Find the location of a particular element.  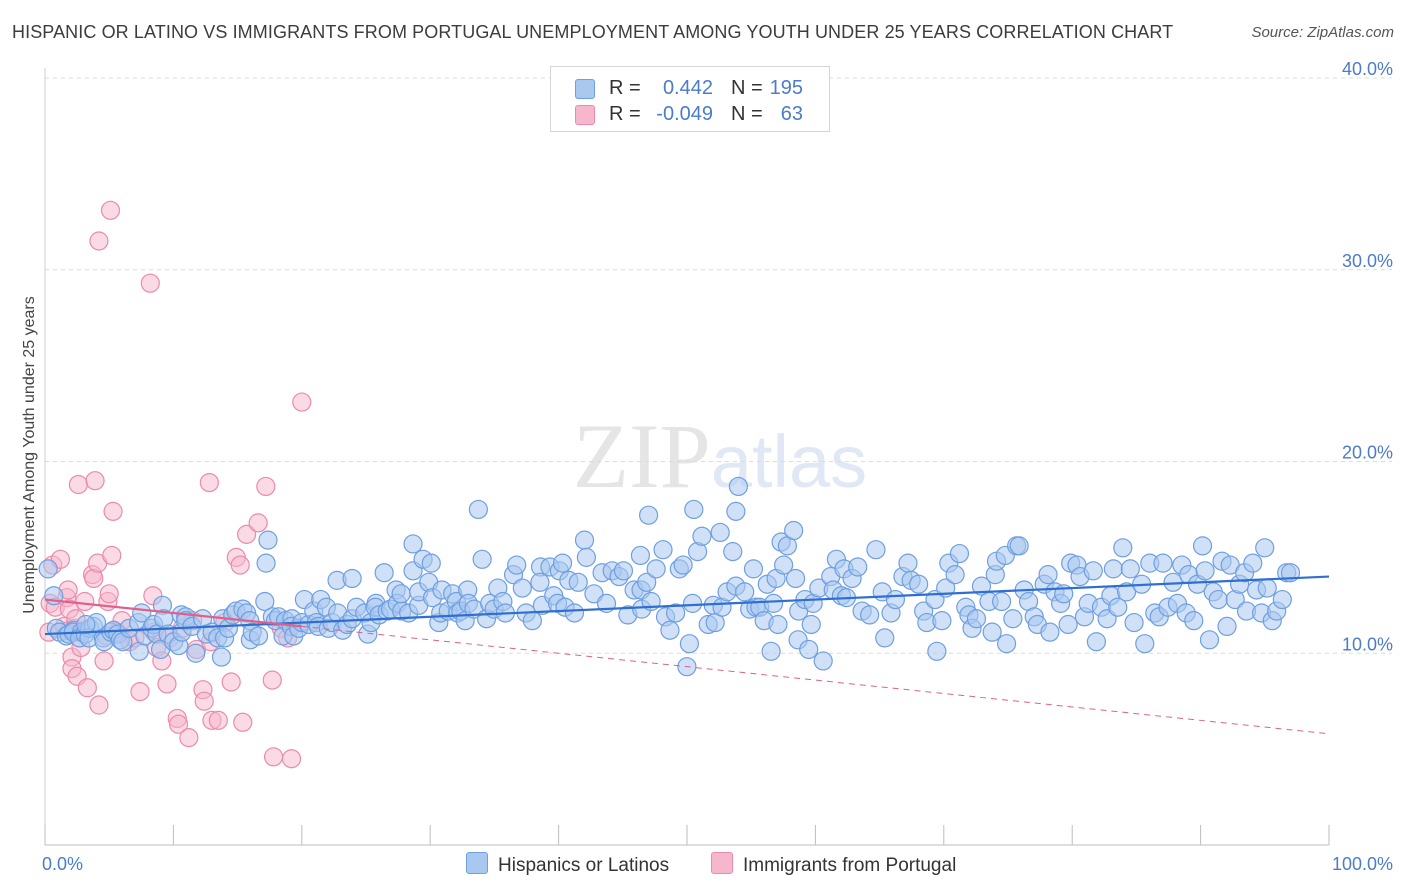

stats-legend: R = 0.442 N = 195 R = -0.049 N = 63 is located at coordinates (690, 99).